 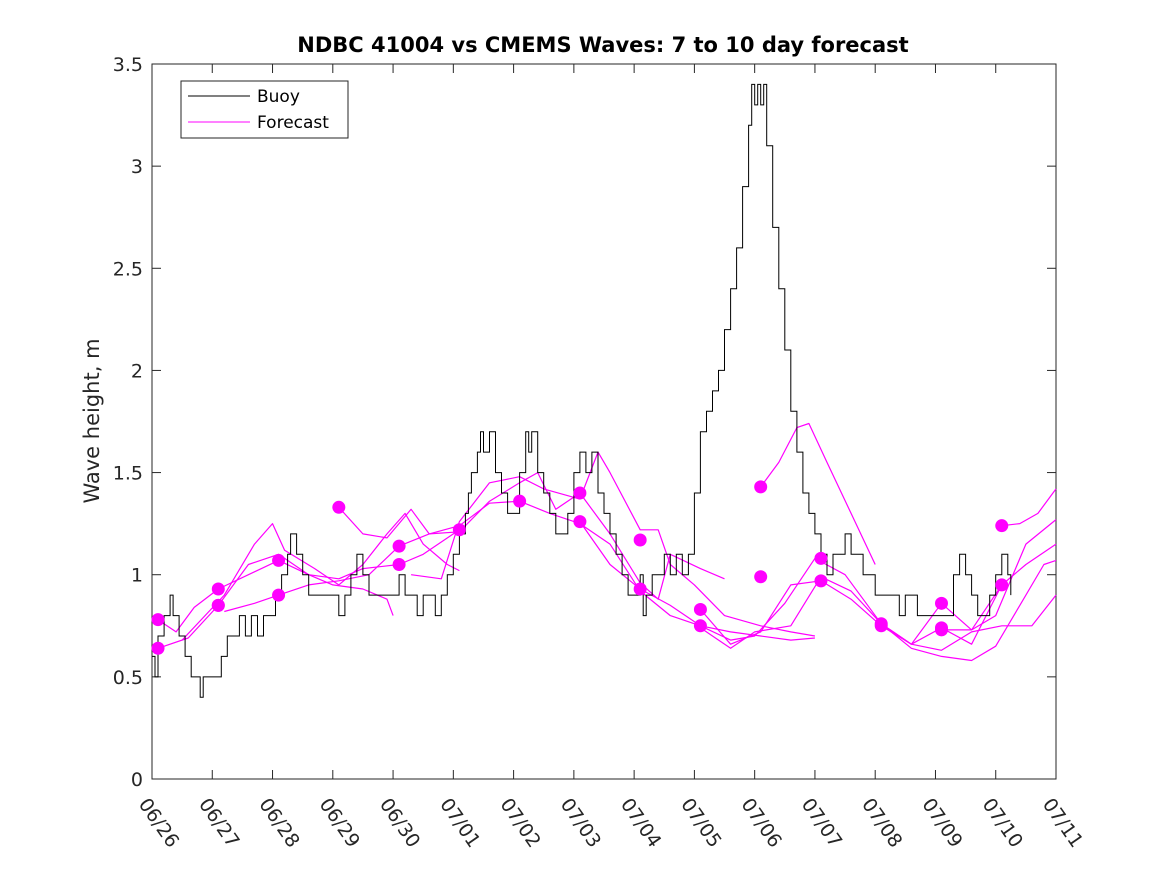 I want to click on y-tick-label: 0.5, so click(x=128, y=678).